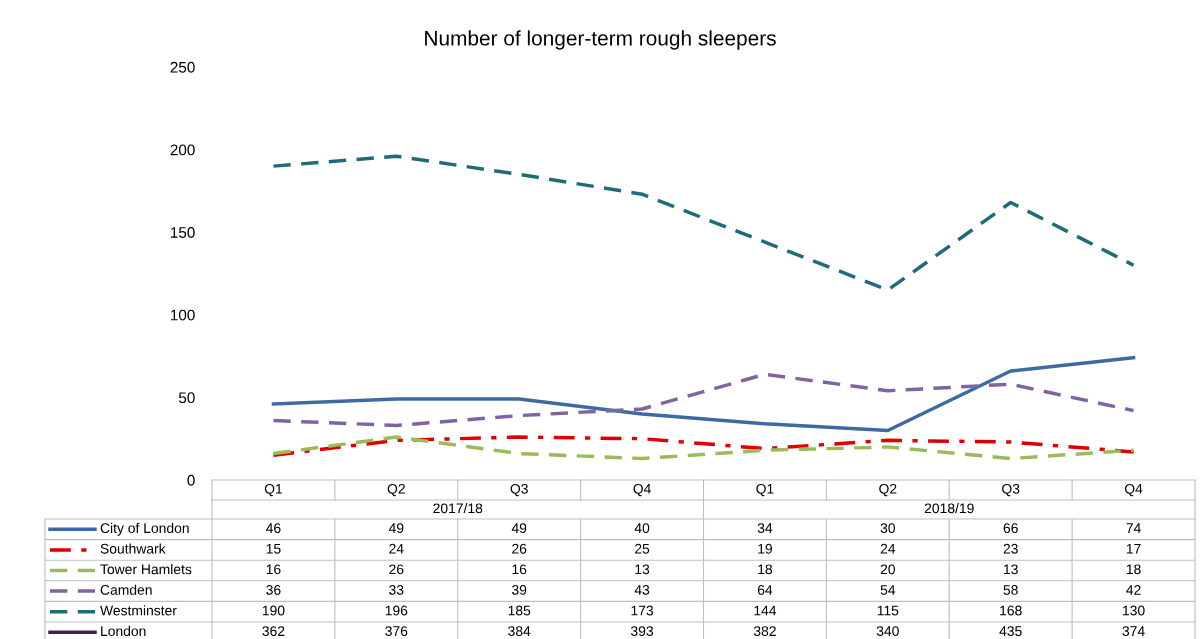  What do you see at coordinates (273, 631) in the screenshot?
I see `text: 362` at bounding box center [273, 631].